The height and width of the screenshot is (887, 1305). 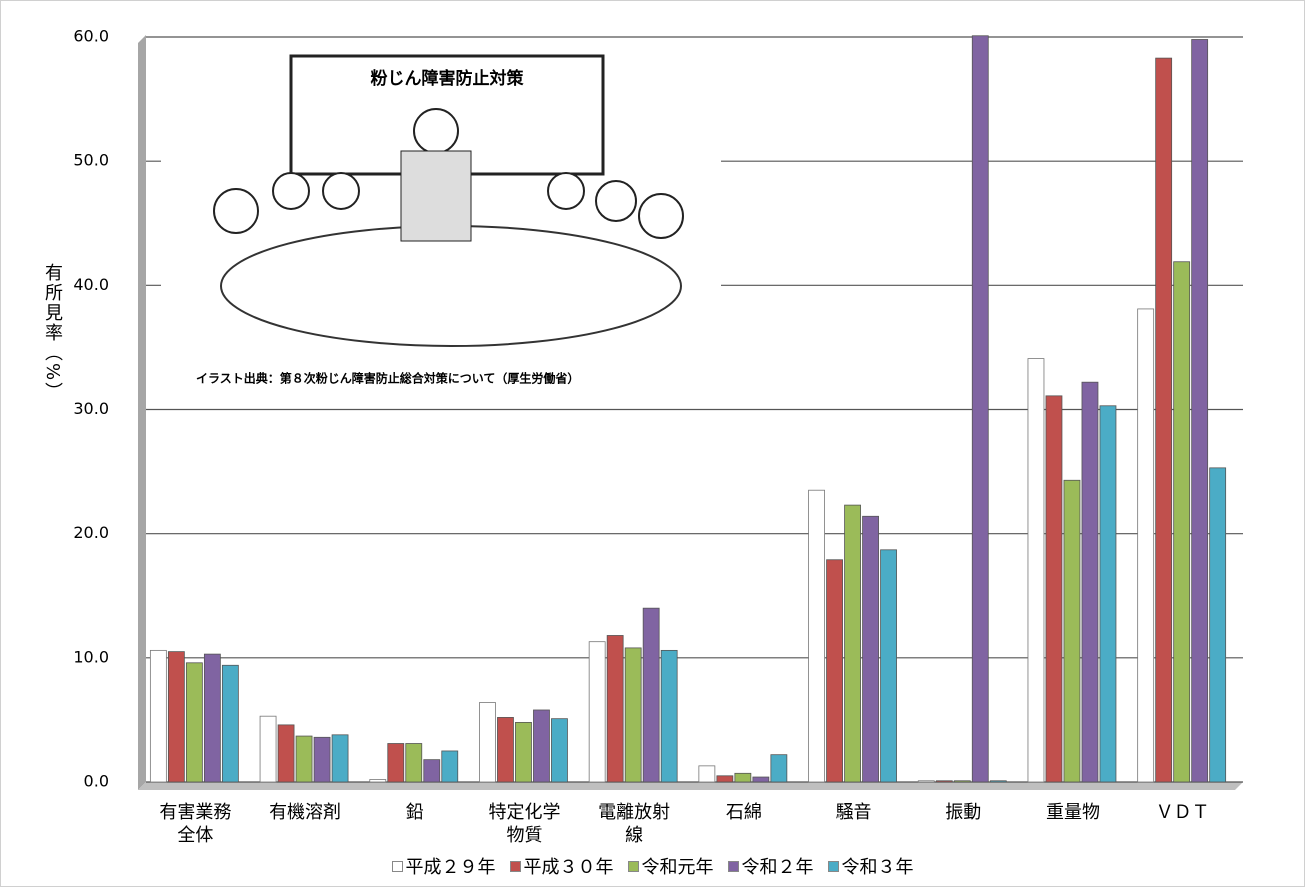 I want to click on y-tick-label: 50.0, so click(x=91, y=160).